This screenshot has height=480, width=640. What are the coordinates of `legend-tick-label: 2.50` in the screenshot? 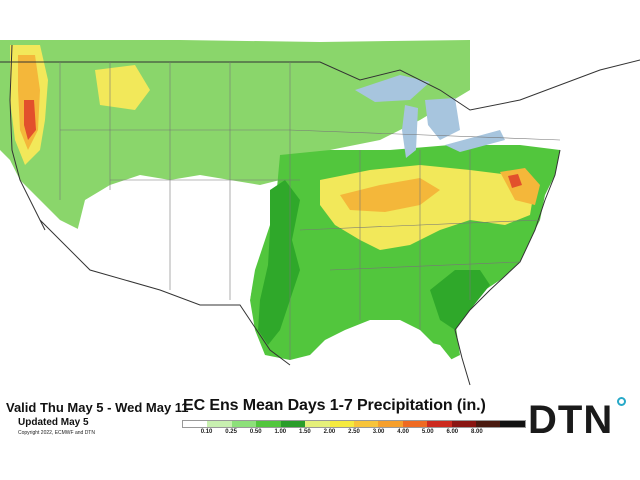 It's located at (354, 432).